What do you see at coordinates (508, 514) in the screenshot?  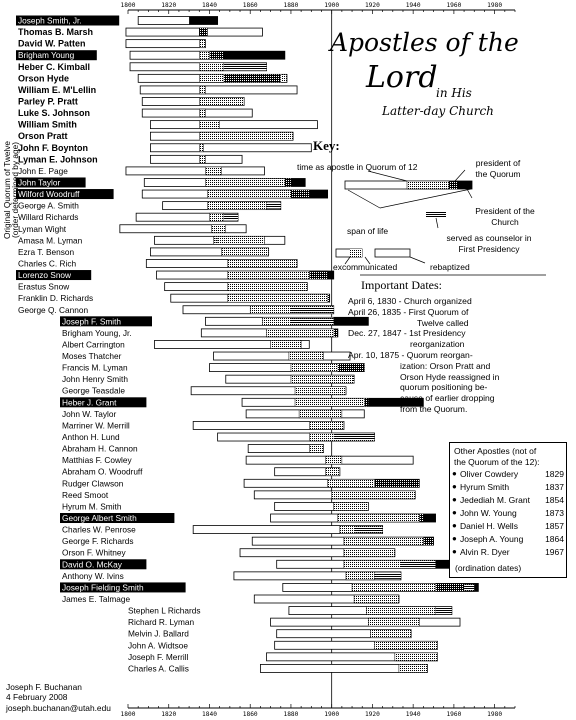 I see `other-apostle-entry: ● John W. Young 1873` at bounding box center [508, 514].